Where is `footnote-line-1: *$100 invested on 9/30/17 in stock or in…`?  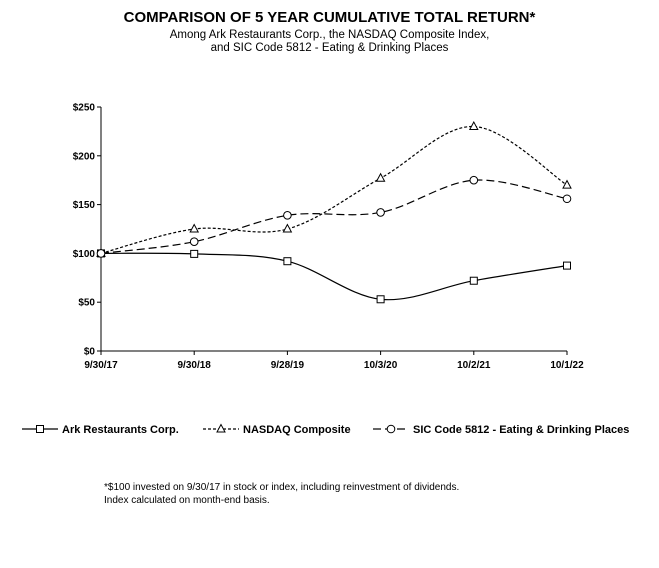
footnote-line-1: *$100 invested on 9/30/17 in stock or in… is located at coordinates (282, 487).